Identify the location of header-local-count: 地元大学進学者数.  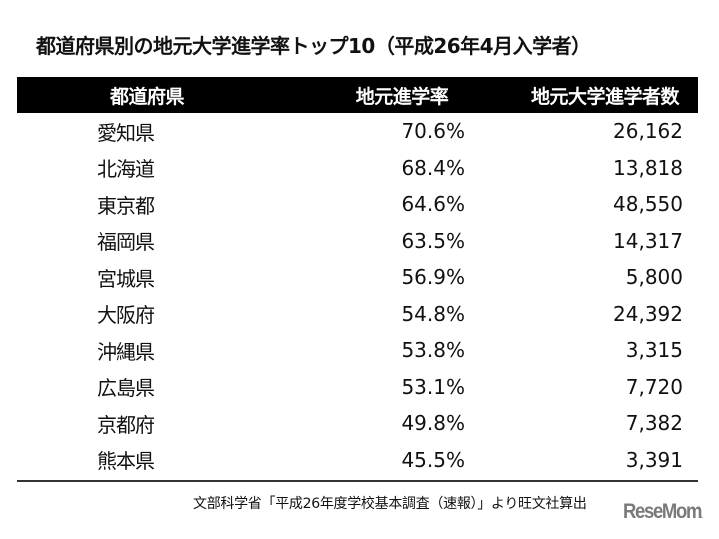
(605, 96).